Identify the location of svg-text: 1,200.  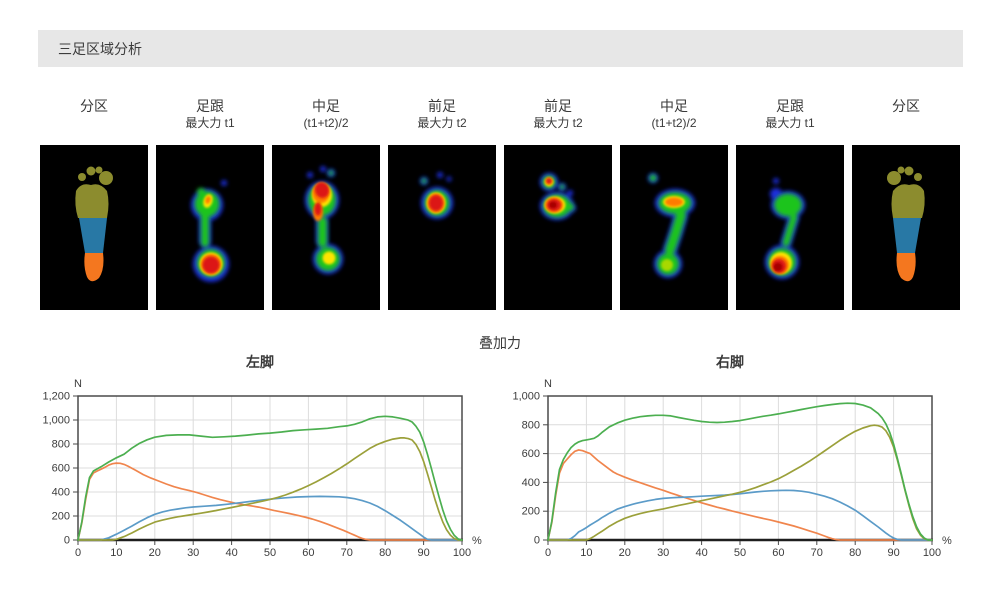
(56, 397).